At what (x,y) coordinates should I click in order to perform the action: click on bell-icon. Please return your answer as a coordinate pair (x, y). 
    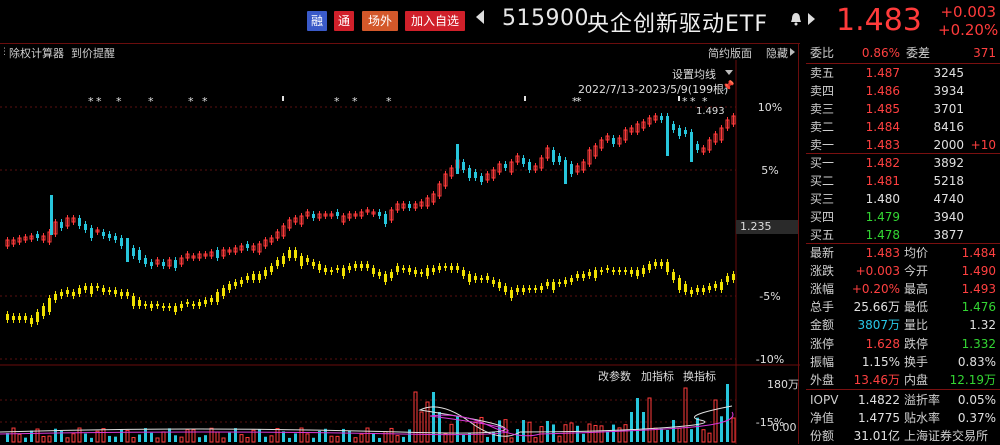
    Looking at the image, I should click on (796, 20).